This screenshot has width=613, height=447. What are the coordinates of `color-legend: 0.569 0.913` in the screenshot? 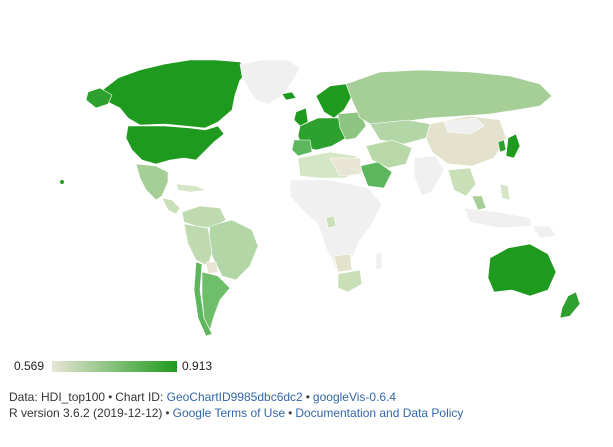 It's located at (113, 366).